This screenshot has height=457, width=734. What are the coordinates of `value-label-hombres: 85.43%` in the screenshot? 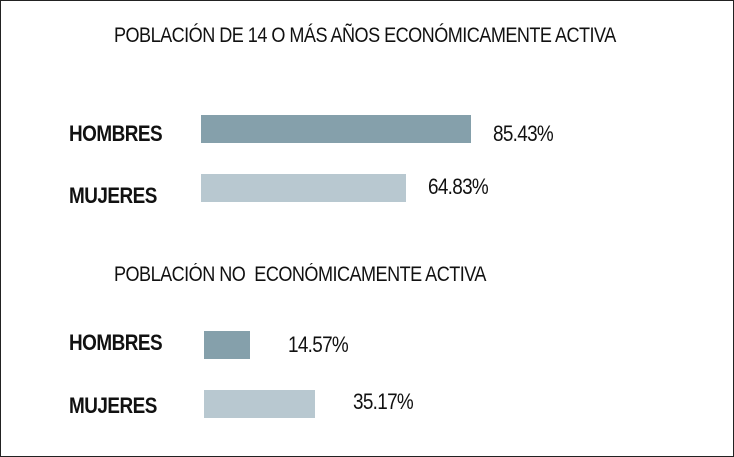 It's located at (523, 133).